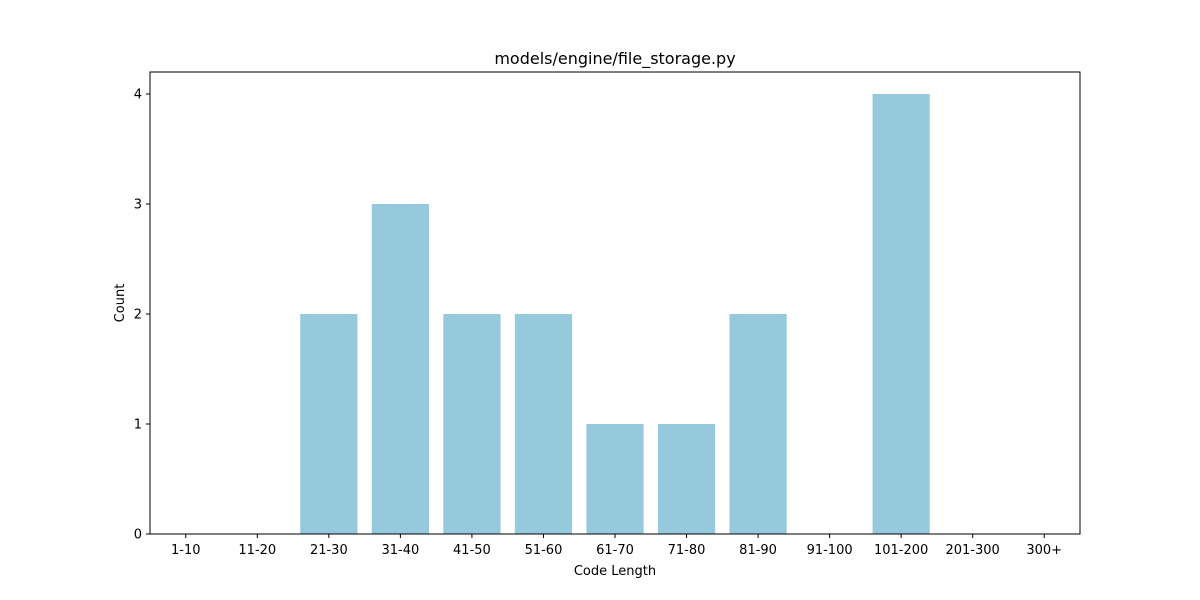 This screenshot has height=600, width=1200. I want to click on x-tick-label: 300+, so click(1044, 550).